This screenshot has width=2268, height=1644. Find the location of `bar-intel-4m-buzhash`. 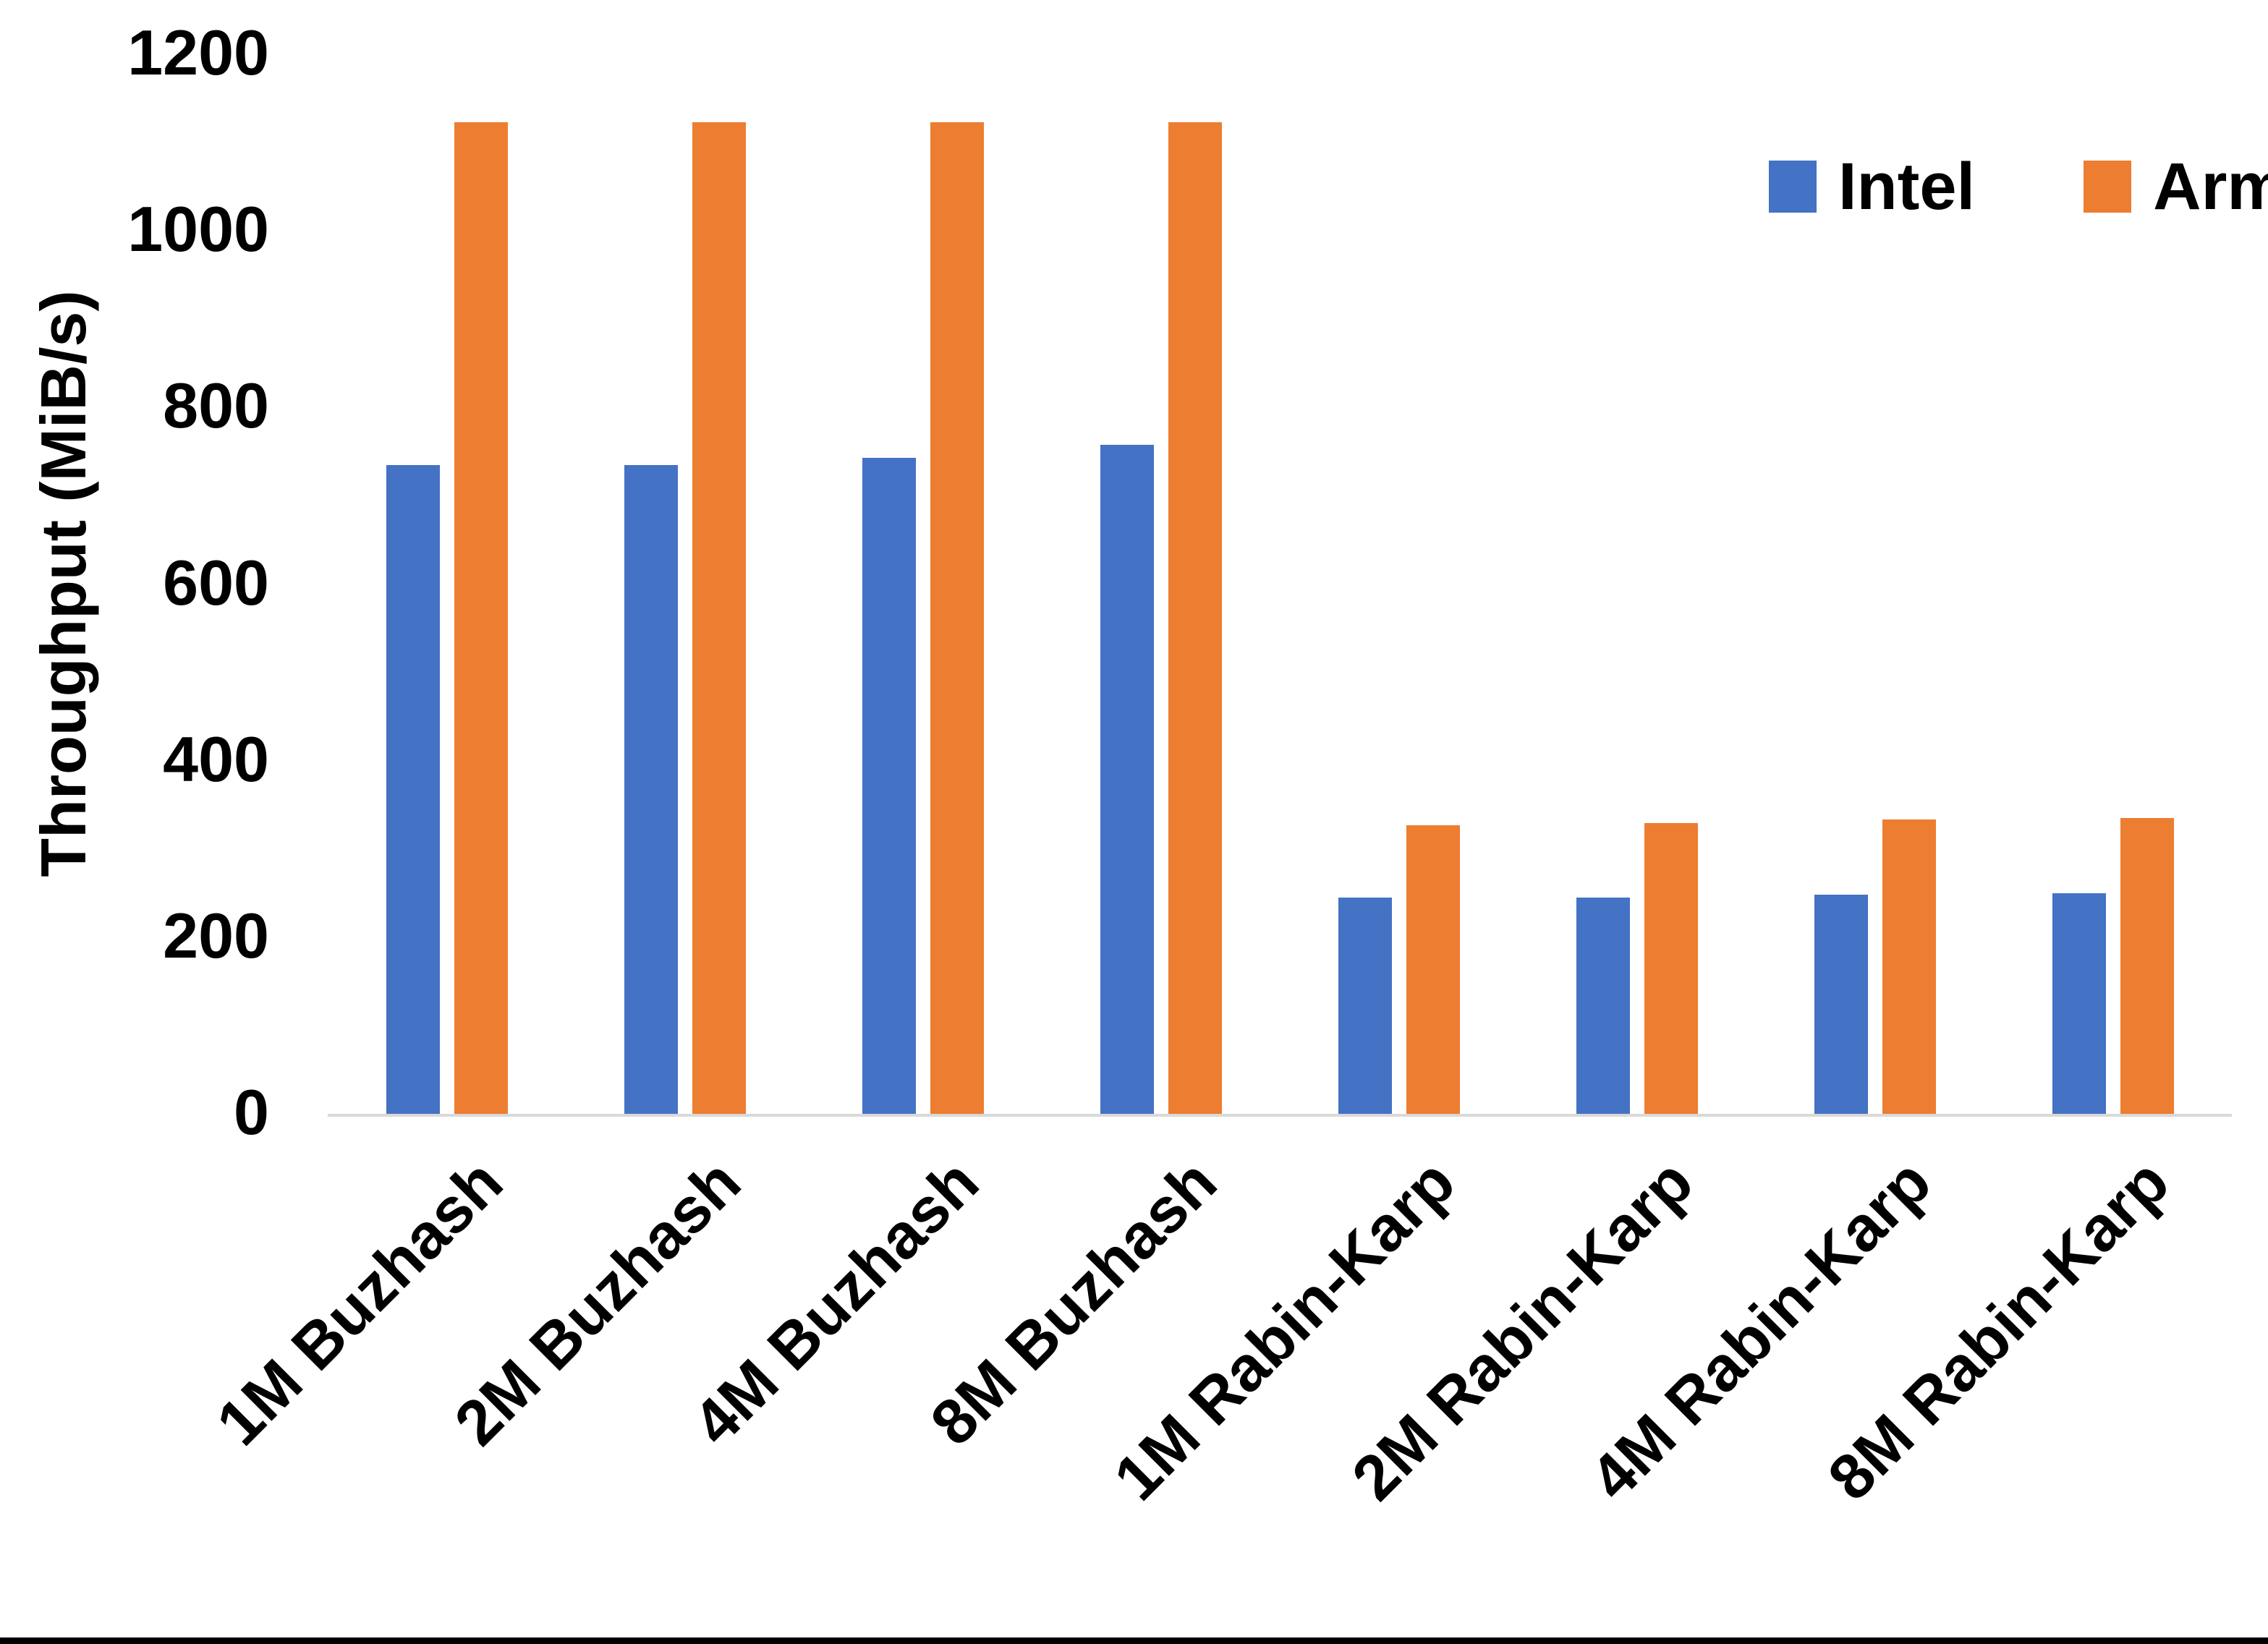

bar-intel-4m-buzhash is located at coordinates (889, 785).